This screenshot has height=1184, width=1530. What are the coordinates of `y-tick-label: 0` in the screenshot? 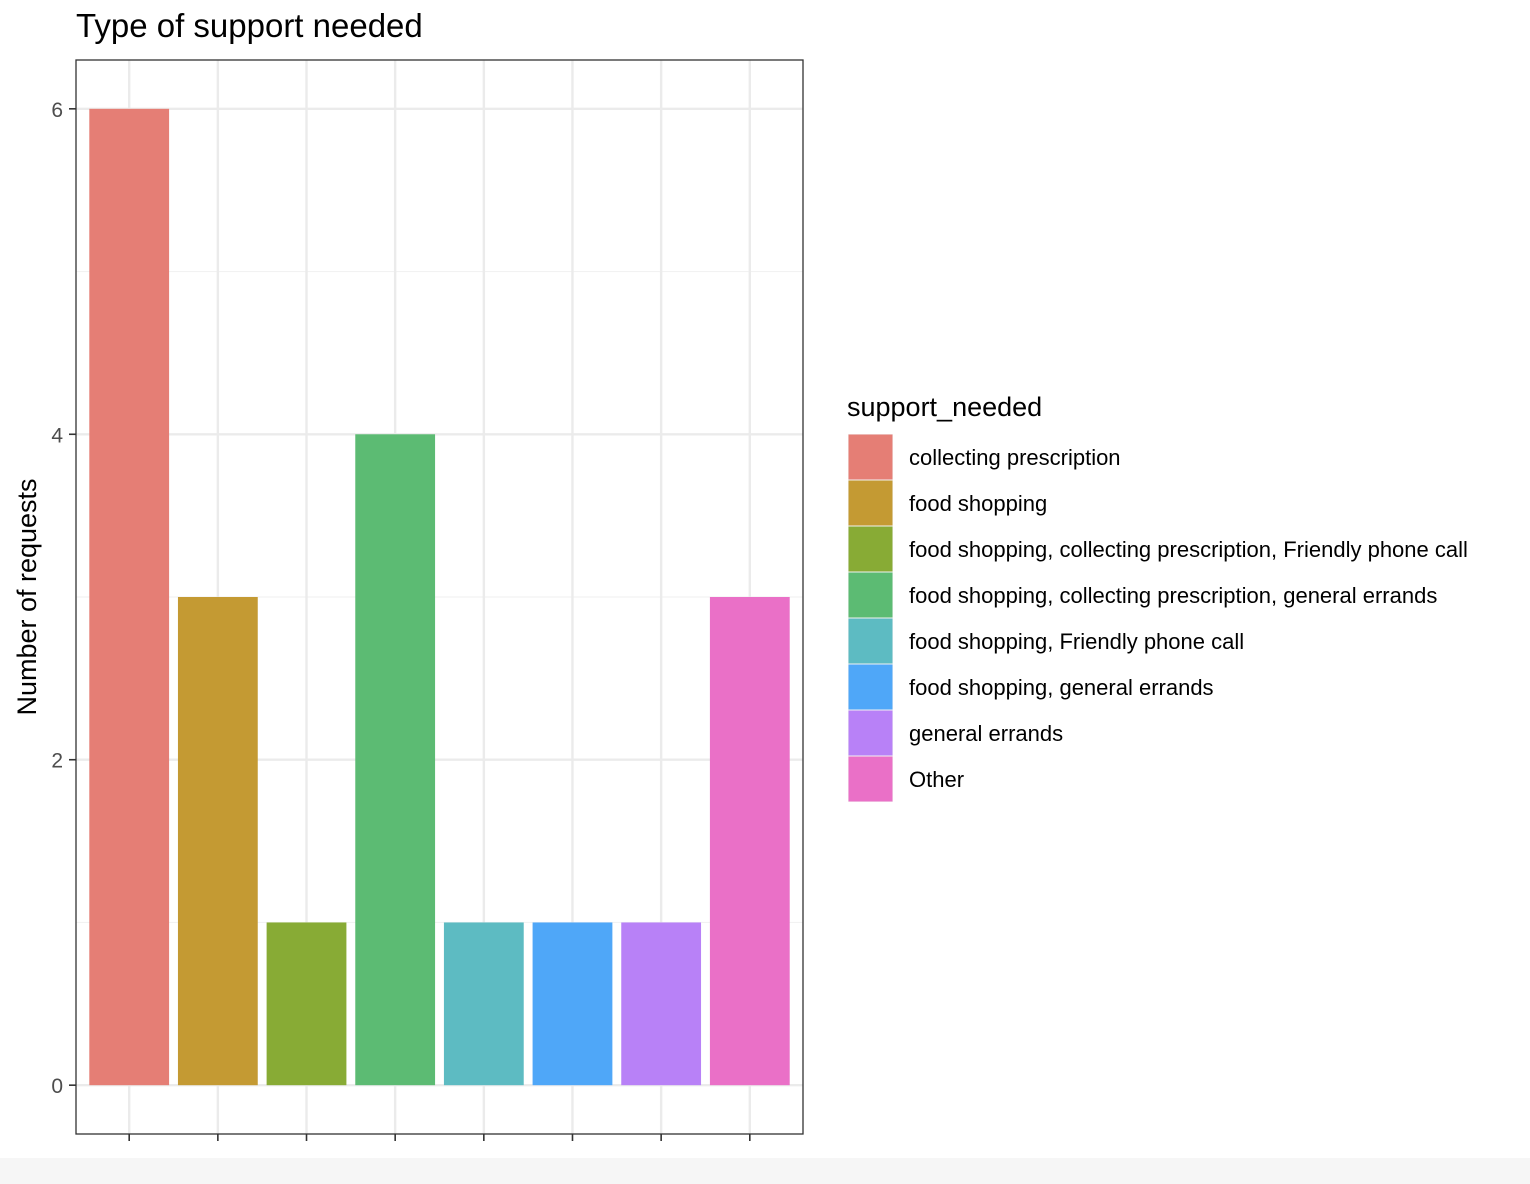 It's located at (57, 1086).